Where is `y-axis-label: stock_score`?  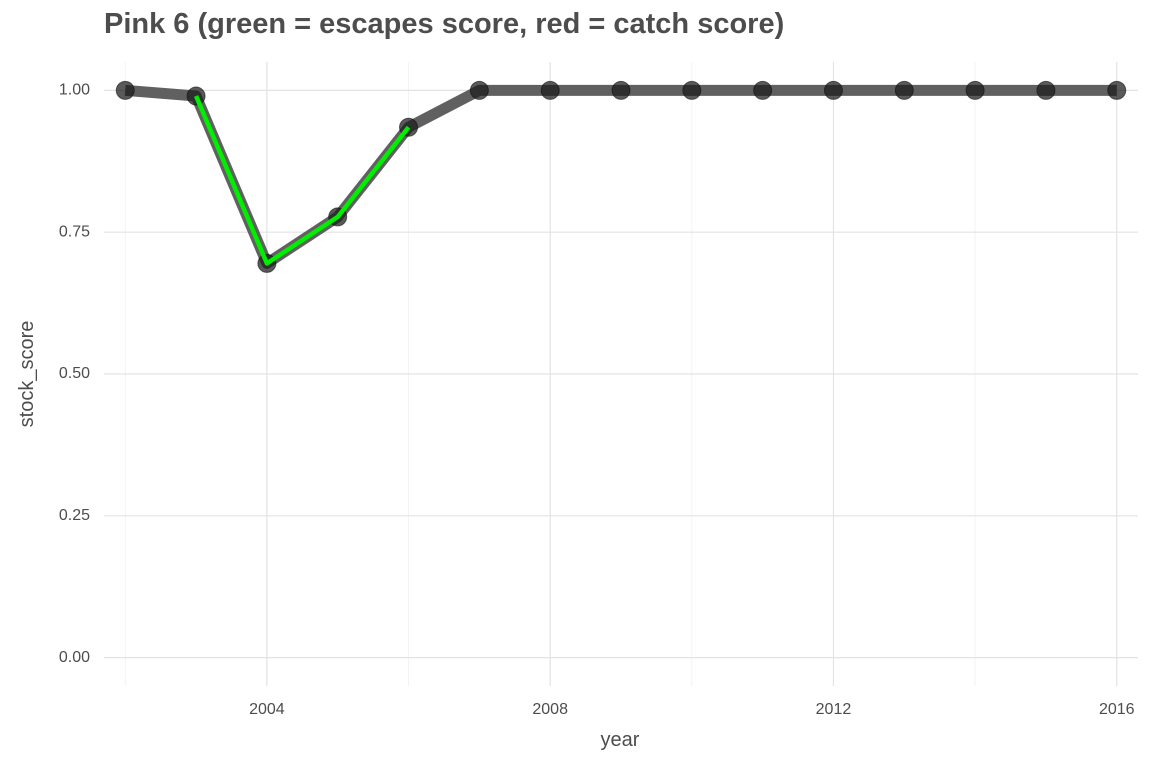 y-axis-label: stock_score is located at coordinates (27, 374).